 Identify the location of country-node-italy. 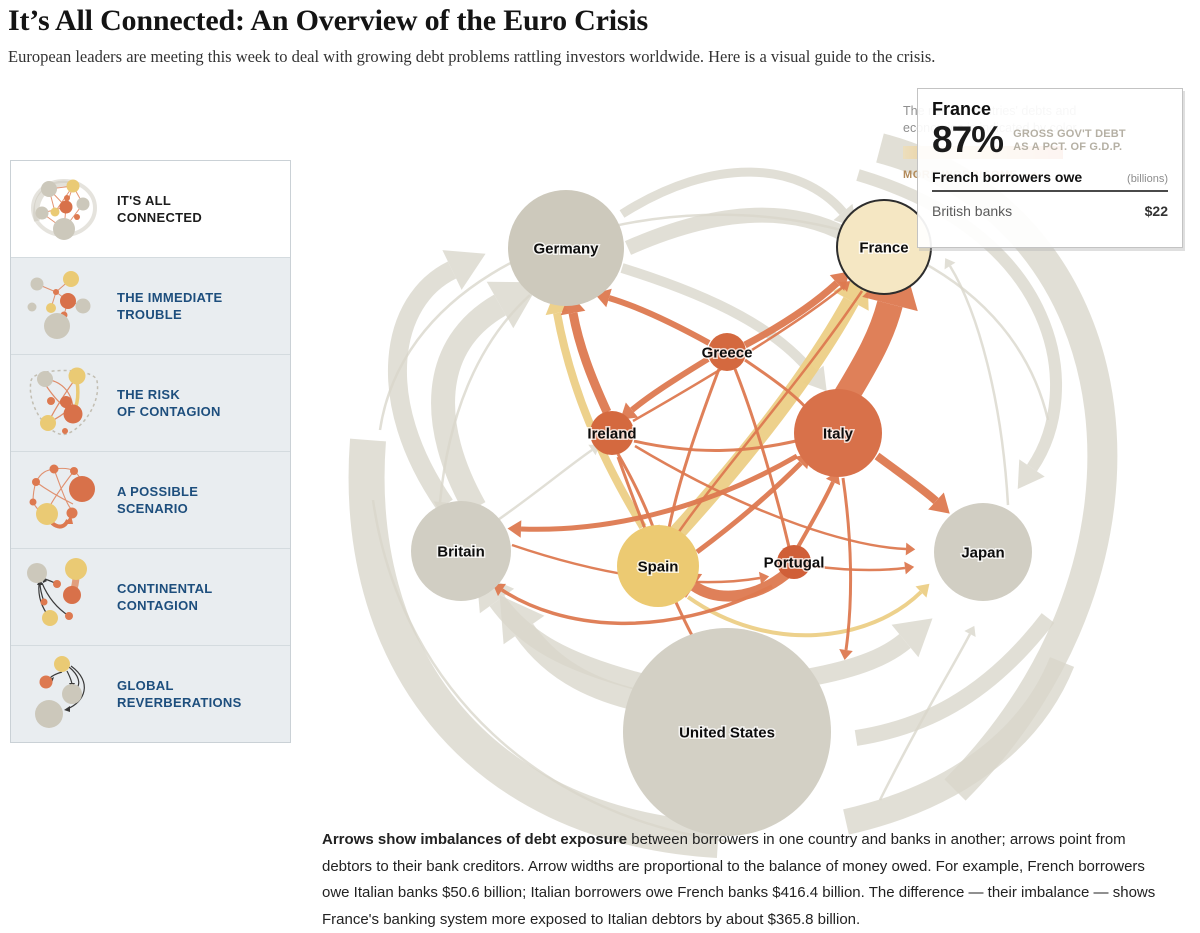
(838, 433).